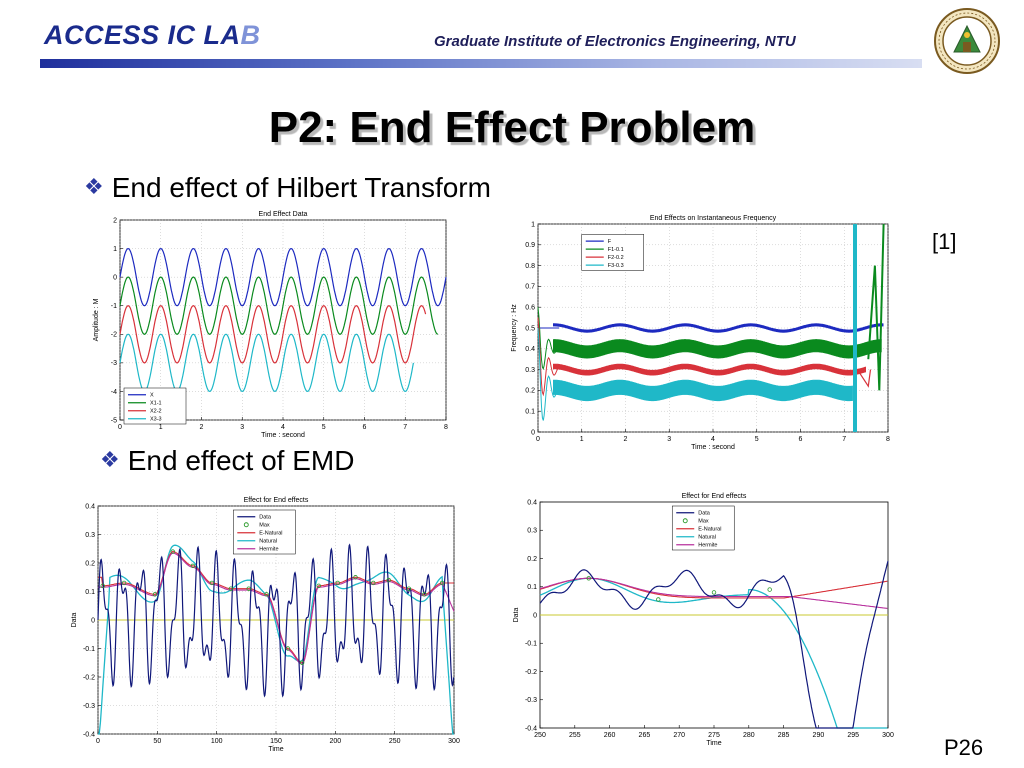 This screenshot has height=768, width=1024. I want to click on bullet-hilbert: ❖ End effect of Hilbert Transform, so click(287, 188).